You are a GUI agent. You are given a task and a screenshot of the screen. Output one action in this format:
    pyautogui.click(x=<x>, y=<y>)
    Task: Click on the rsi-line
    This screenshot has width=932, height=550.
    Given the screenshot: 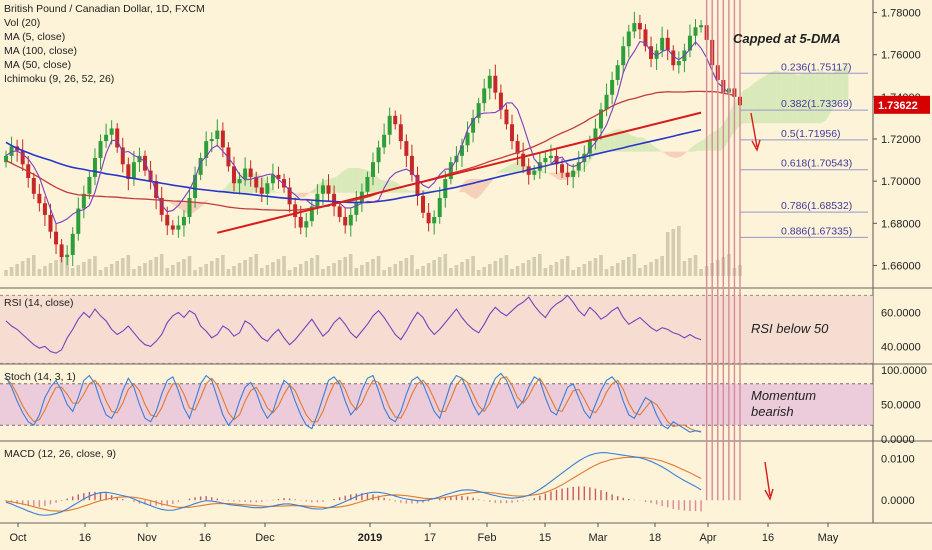 What is the action you would take?
    pyautogui.click(x=353, y=324)
    